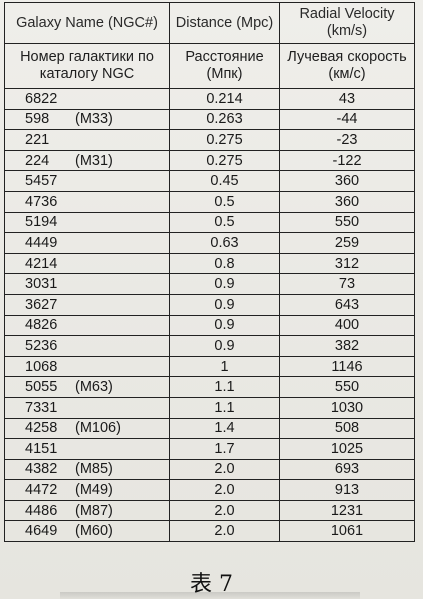 This screenshot has width=423, height=599. What do you see at coordinates (41, 201) in the screenshot?
I see `ngc-number: 4736` at bounding box center [41, 201].